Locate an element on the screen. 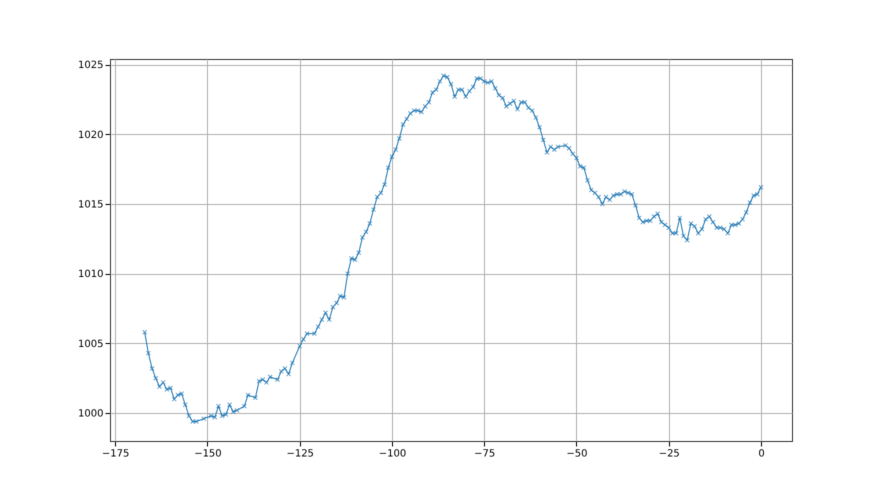 The height and width of the screenshot is (495, 880). x-tick-label: 0 is located at coordinates (761, 454).